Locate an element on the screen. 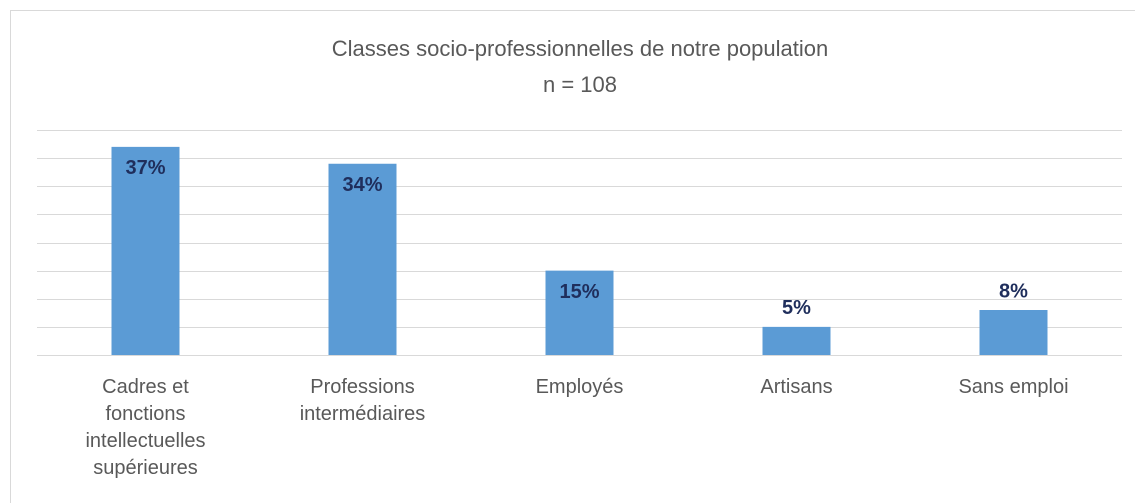 Image resolution: width=1135 pixels, height=503 pixels. data-label: 34% is located at coordinates (362, 185).